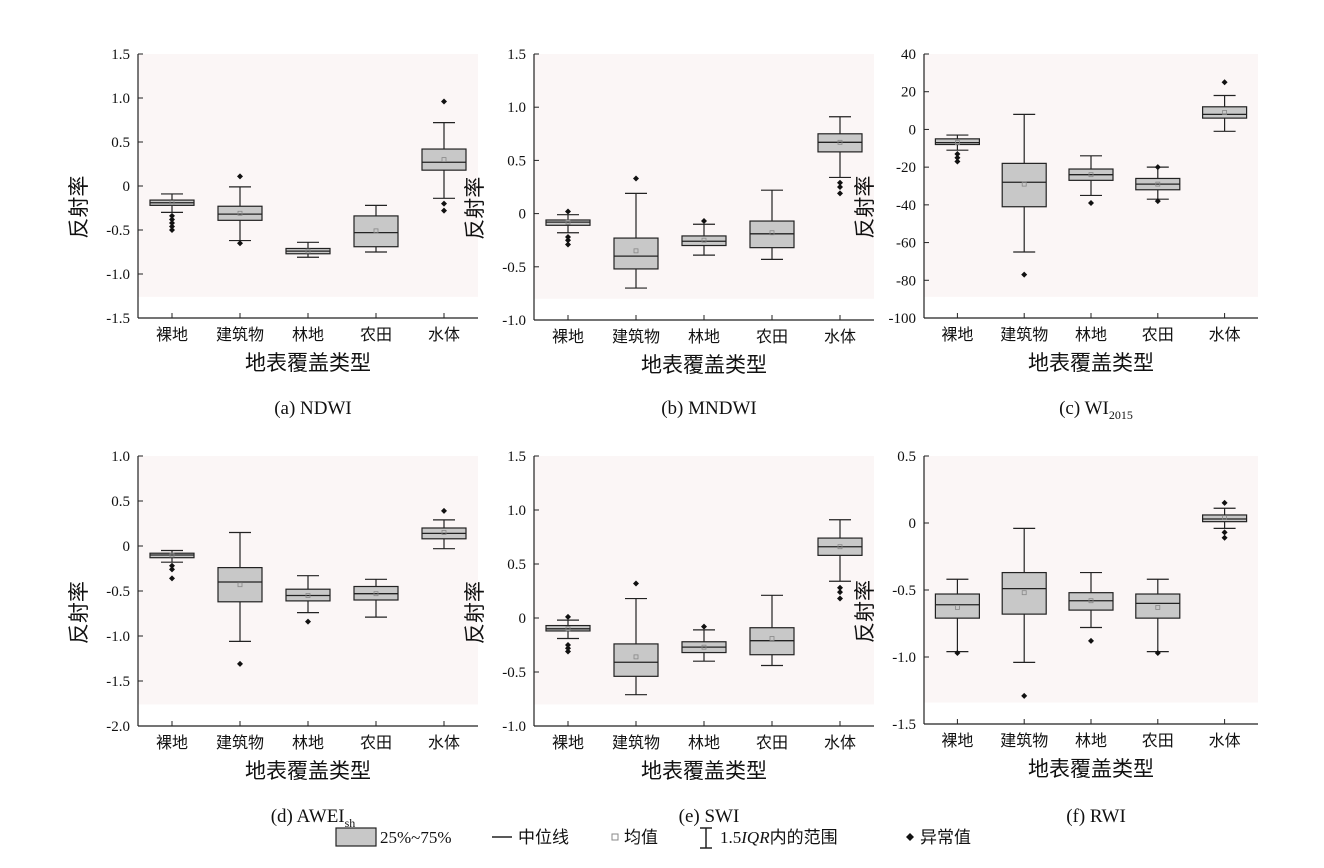  I want to click on x-tick-label: 农田, so click(772, 336).